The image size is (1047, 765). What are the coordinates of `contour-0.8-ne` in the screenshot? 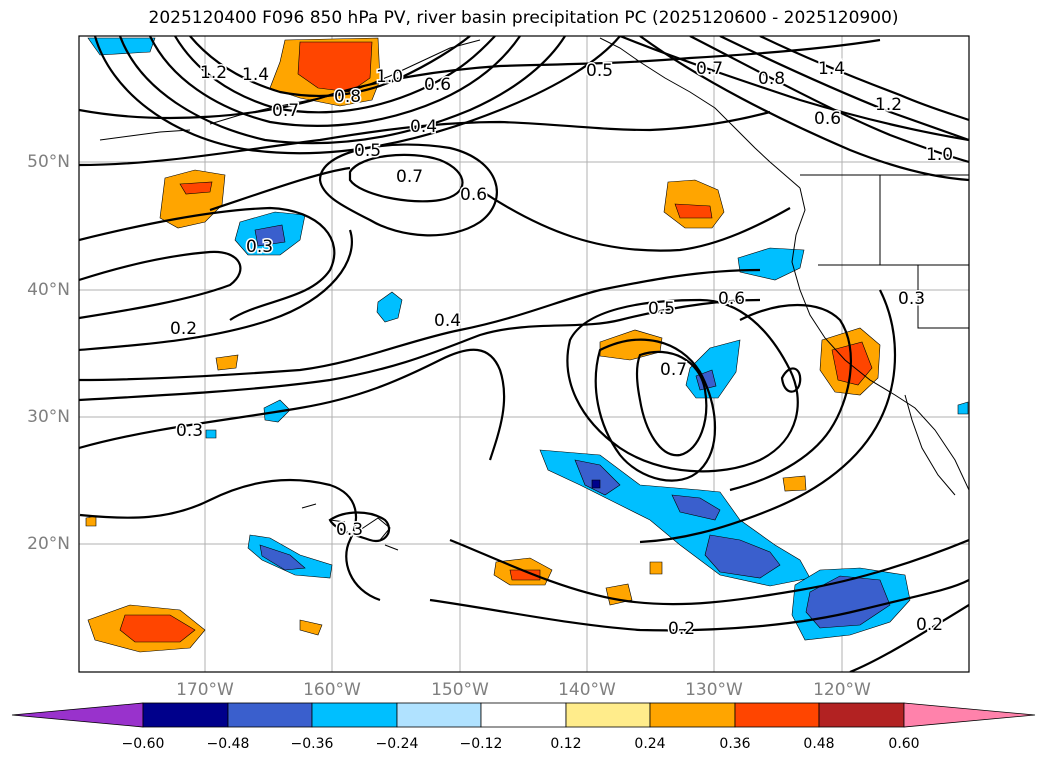 It's located at (794, 89).